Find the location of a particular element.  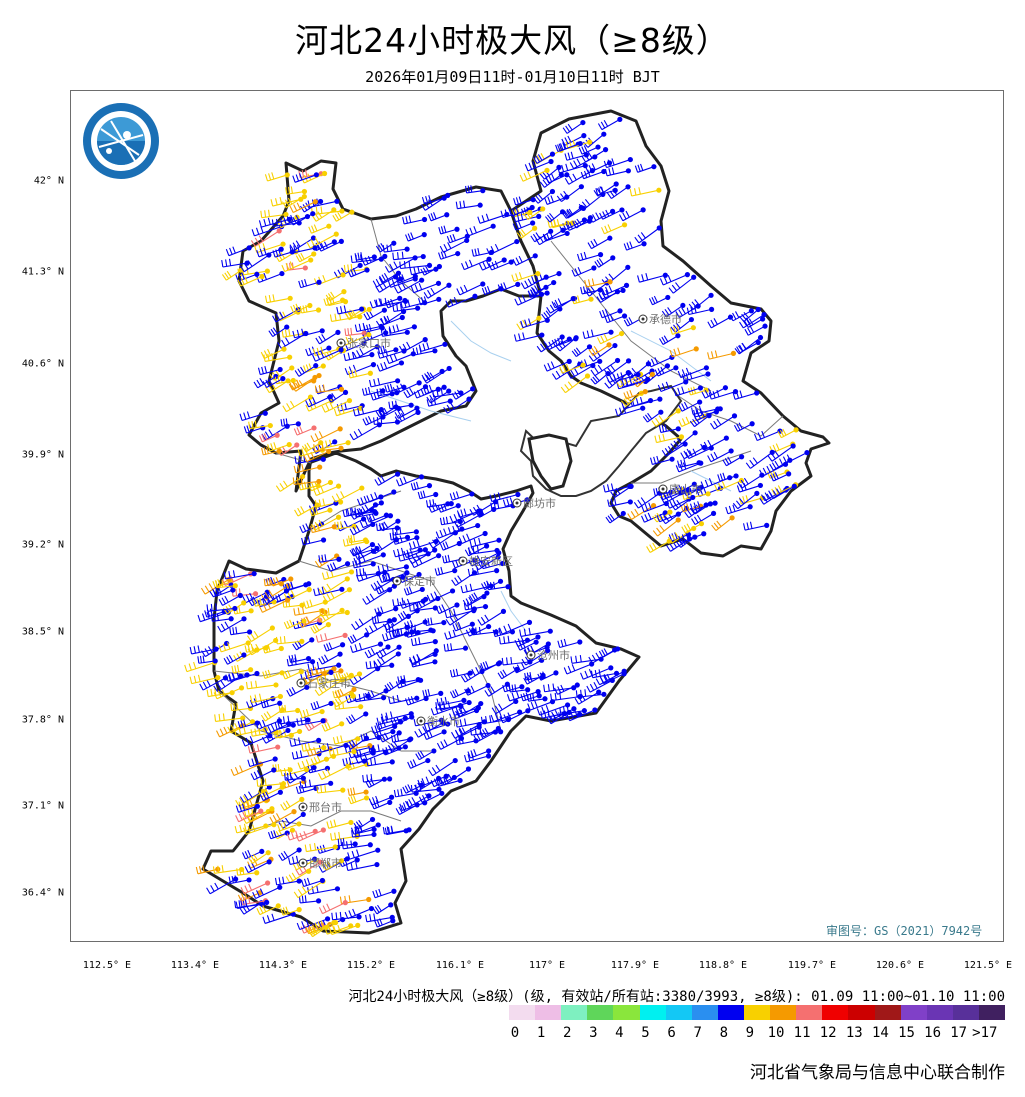

latitude-label: 36.4° N is located at coordinates (42, 893).